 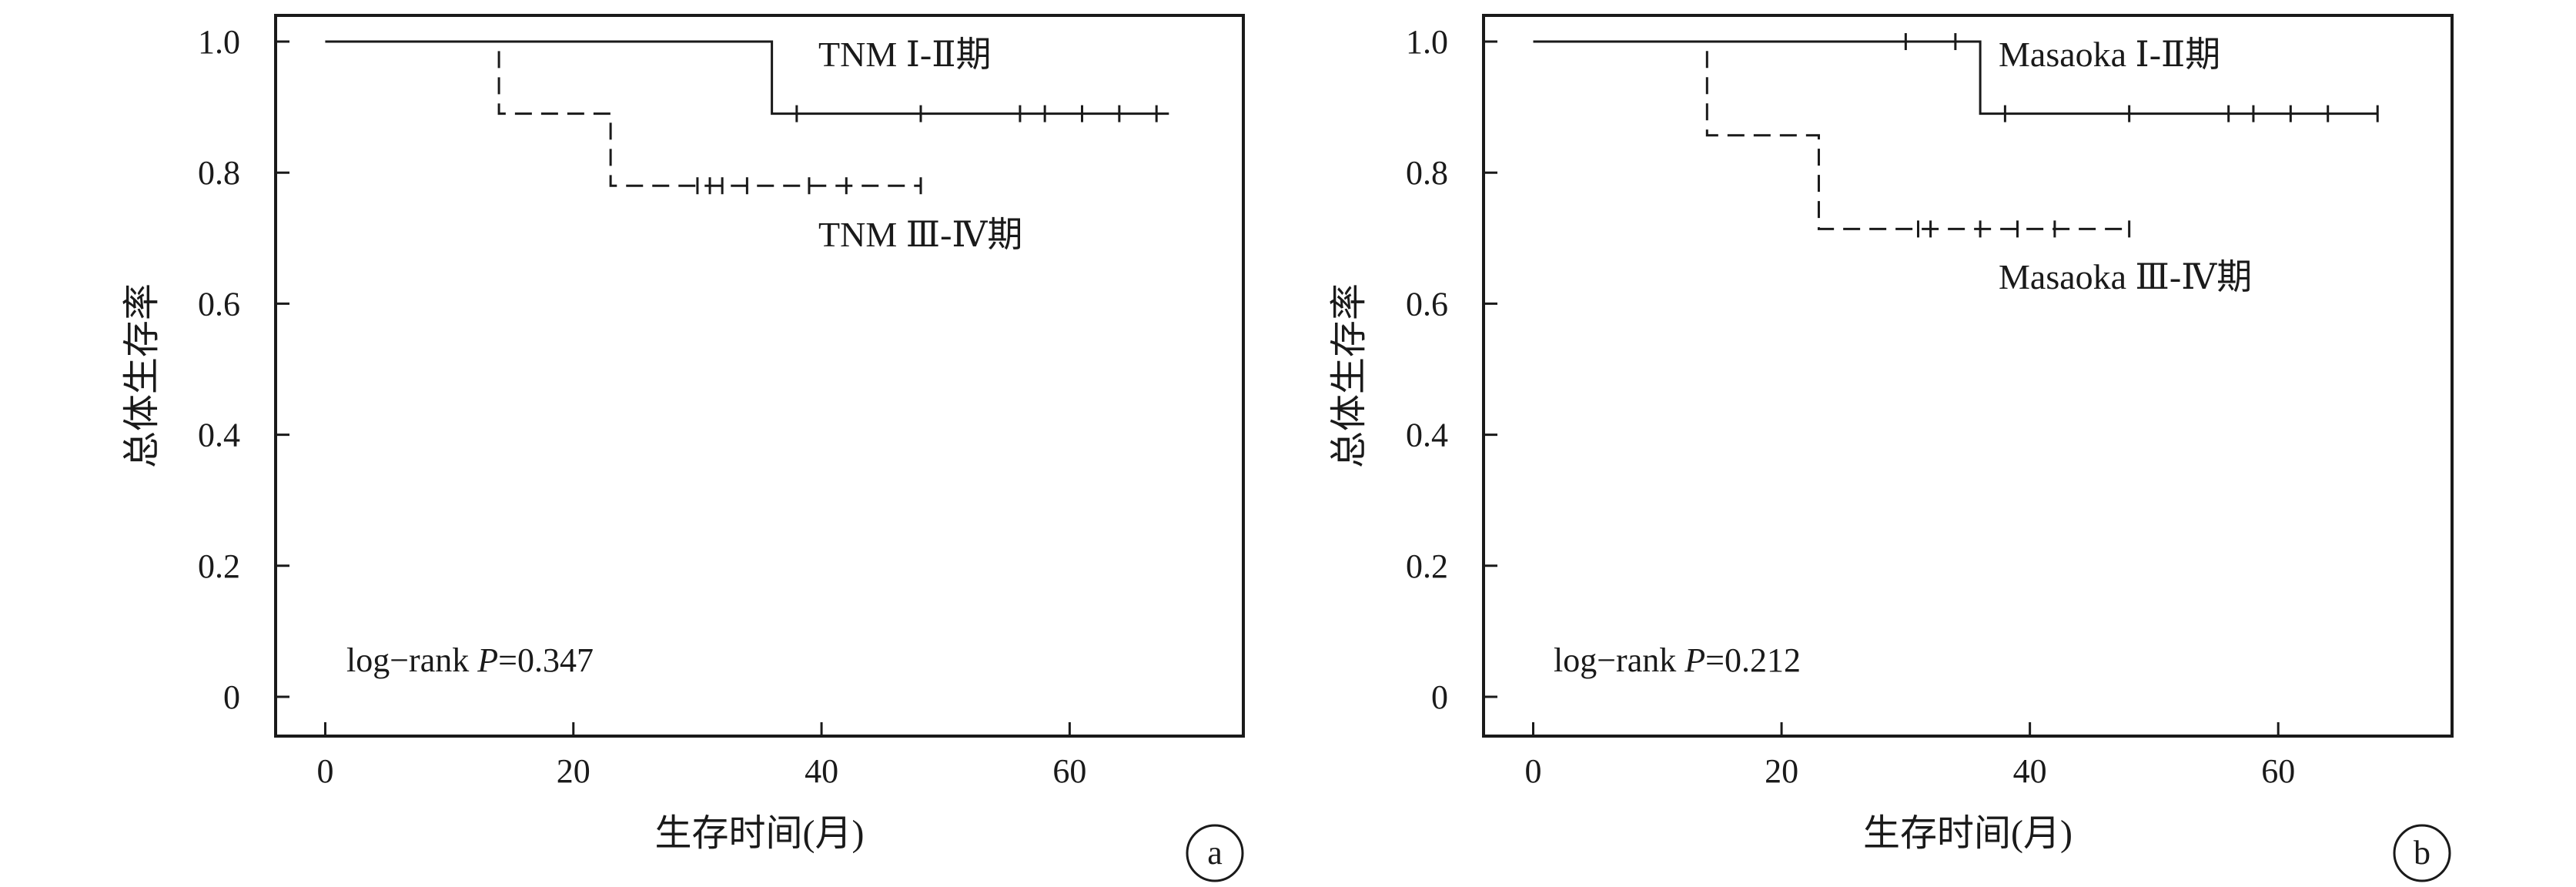 I want to click on p-value: =0.347, so click(x=546, y=660).